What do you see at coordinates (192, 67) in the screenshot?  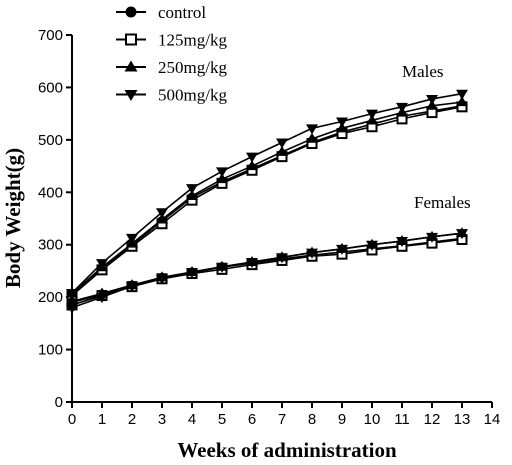 I see `legend-label: 250mg/kg` at bounding box center [192, 67].